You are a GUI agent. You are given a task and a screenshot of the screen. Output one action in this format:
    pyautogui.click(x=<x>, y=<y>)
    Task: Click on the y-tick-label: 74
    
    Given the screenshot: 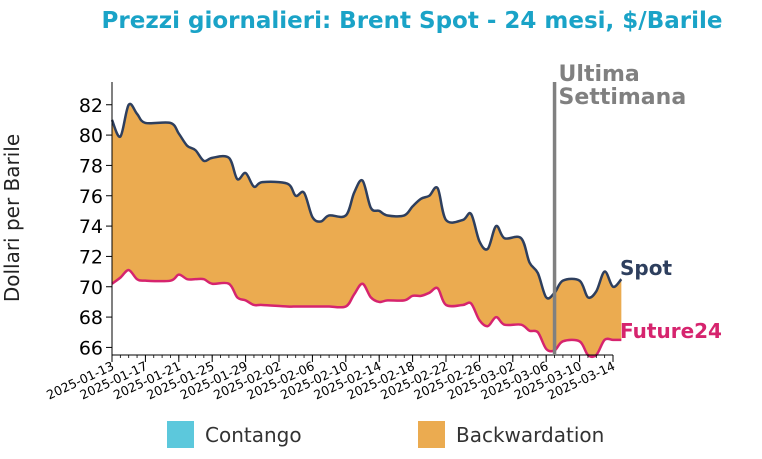 What is the action you would take?
    pyautogui.click(x=91, y=227)
    